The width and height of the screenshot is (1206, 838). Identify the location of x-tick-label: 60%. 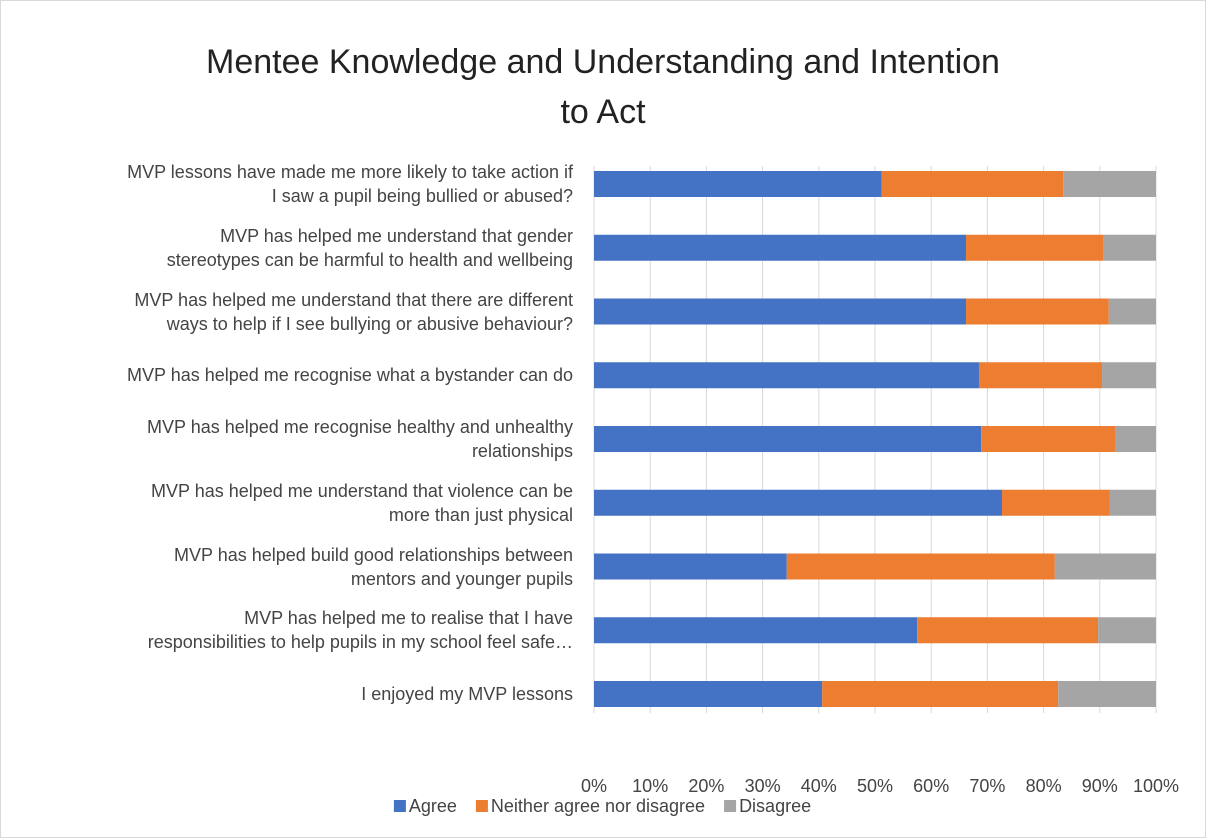
(931, 786).